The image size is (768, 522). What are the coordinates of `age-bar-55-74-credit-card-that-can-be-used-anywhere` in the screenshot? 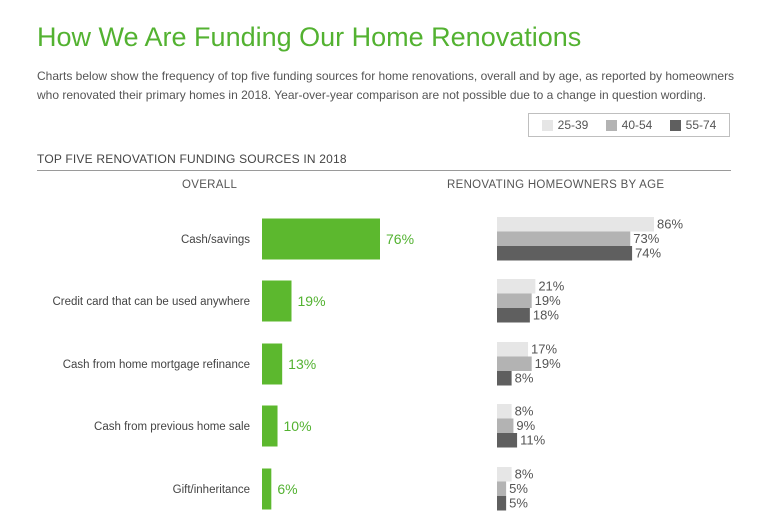 It's located at (513, 315).